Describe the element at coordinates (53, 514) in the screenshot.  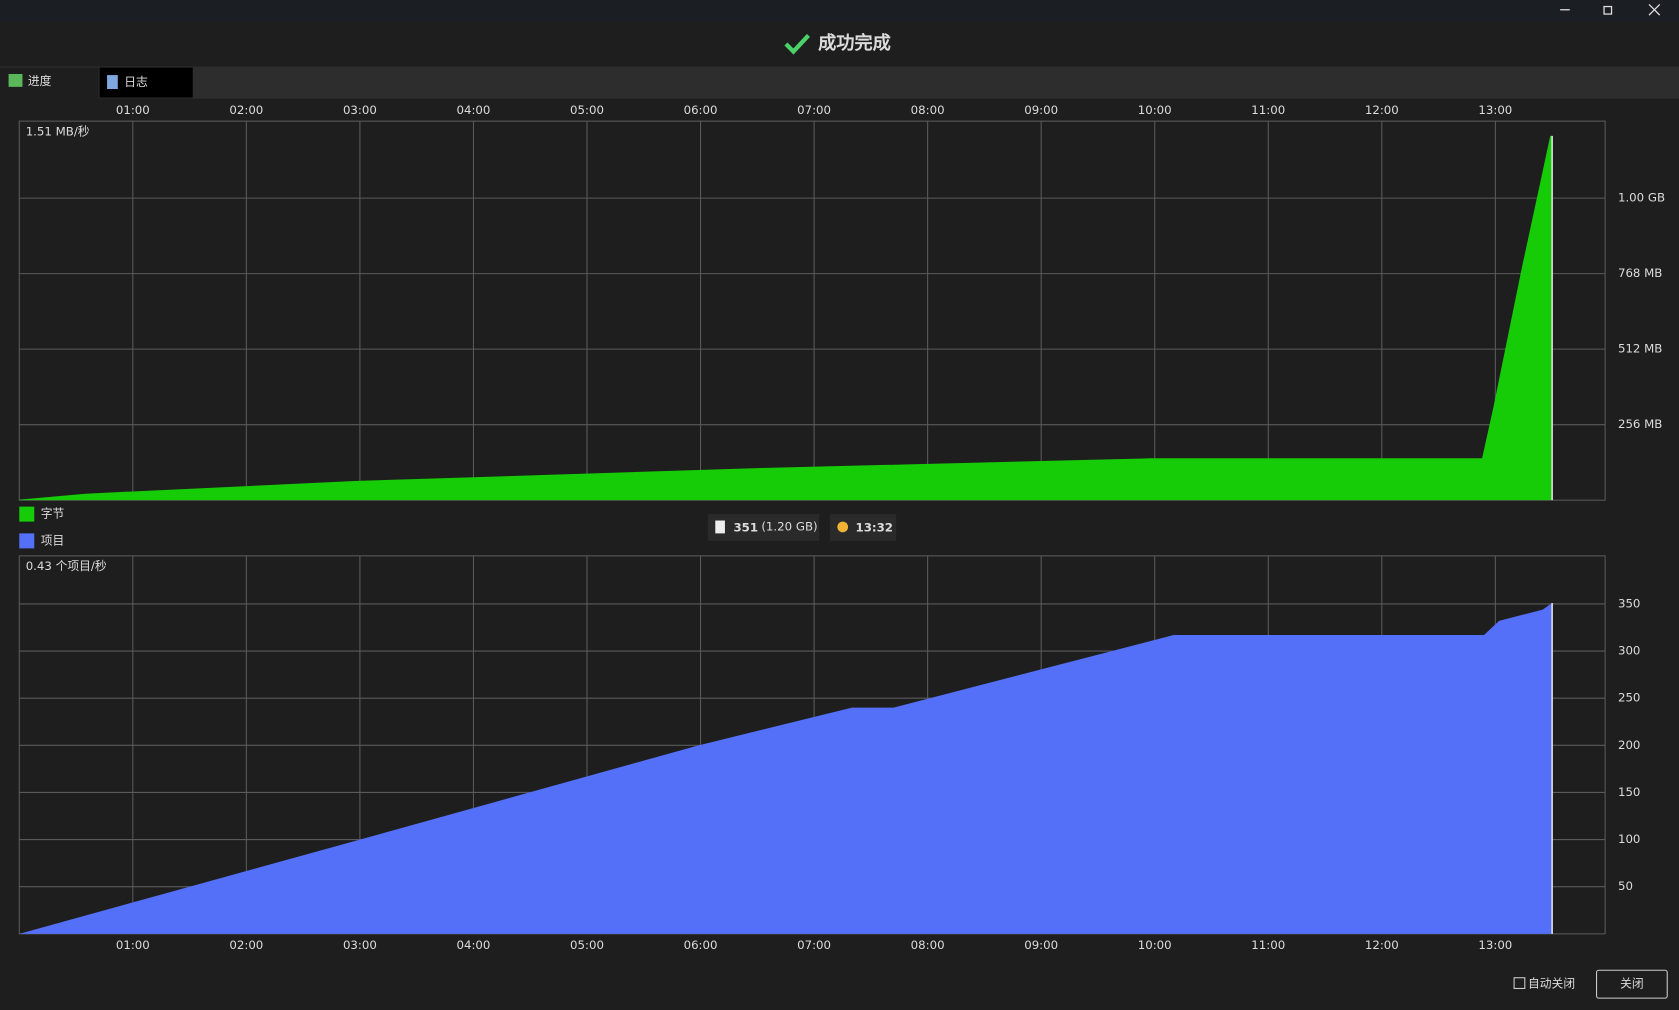
I see `legend-label: 字节` at that location.